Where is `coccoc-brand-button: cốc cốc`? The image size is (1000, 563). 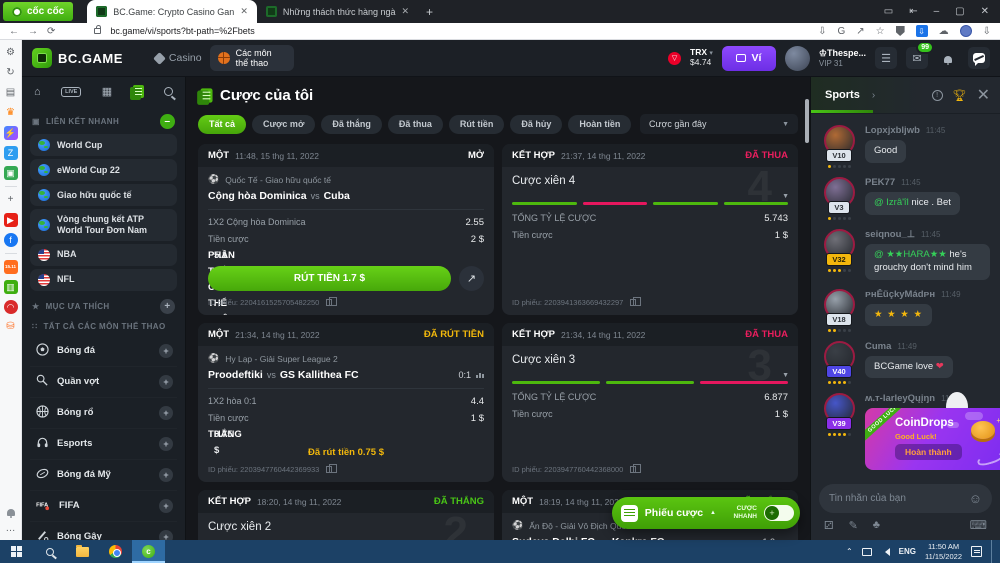 coccoc-brand-button: cốc cốc is located at coordinates (38, 11).